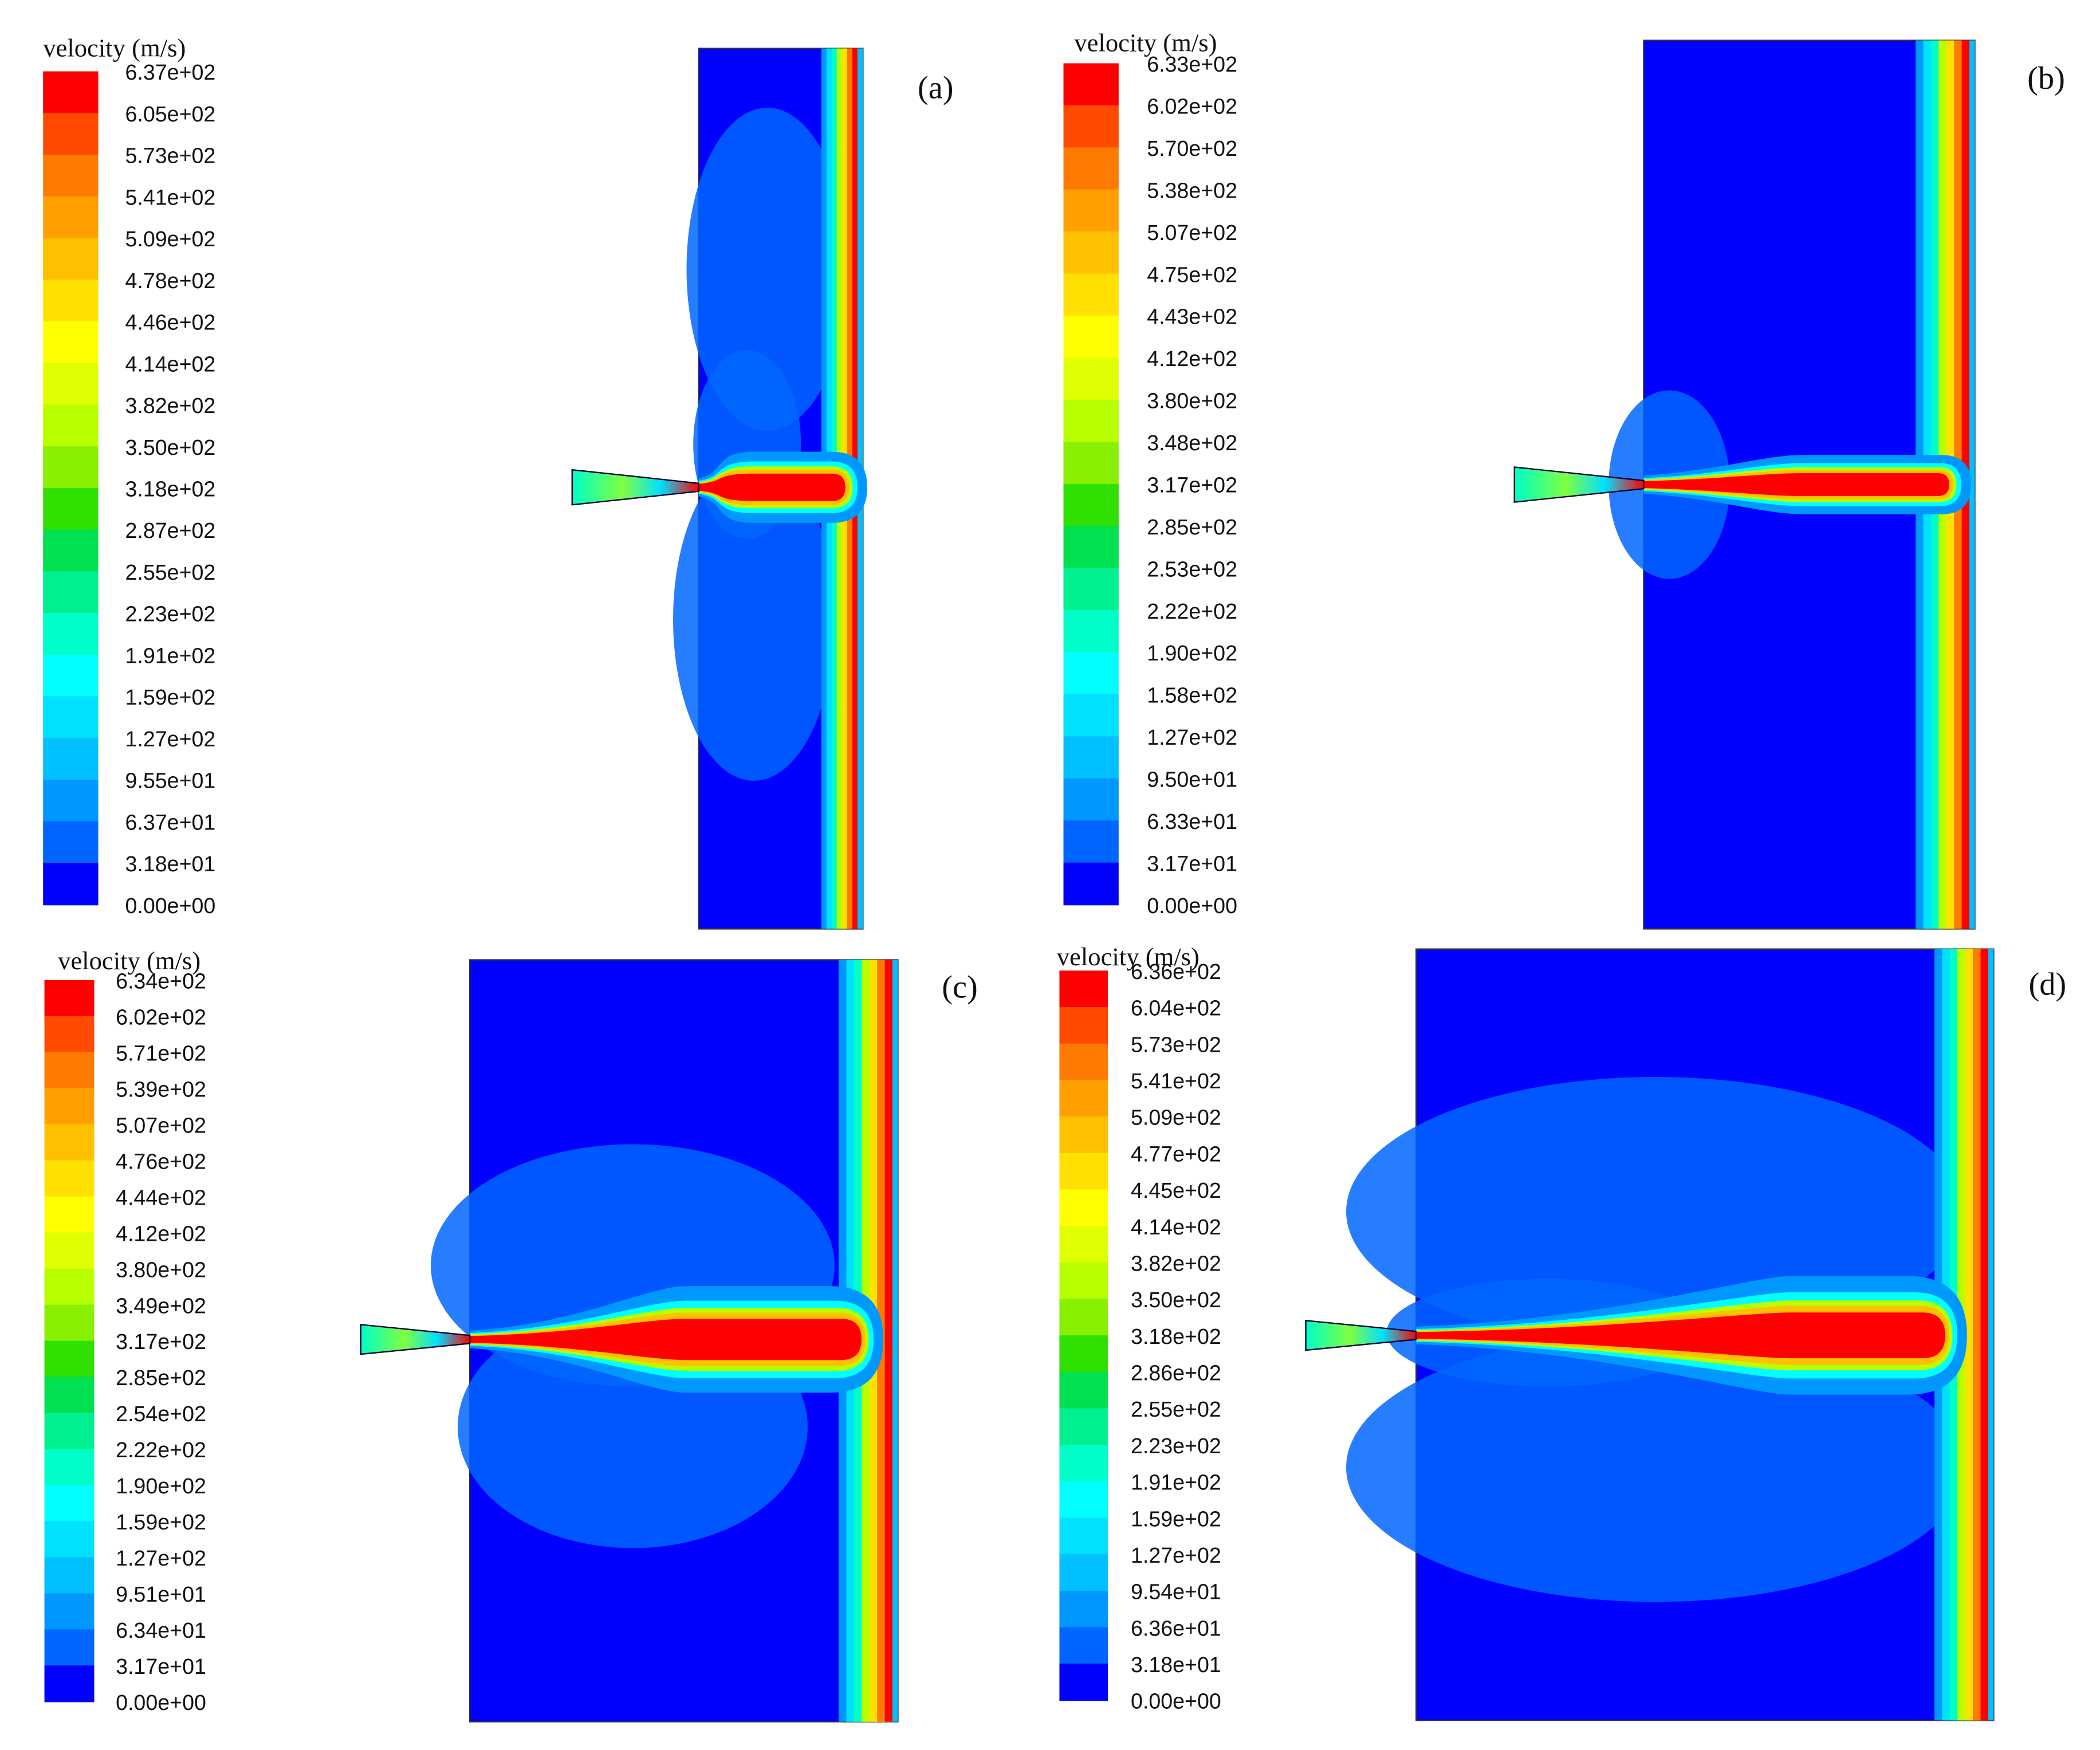  Describe the element at coordinates (170, 572) in the screenshot. I see `colorbar-label: 2.55e+02` at that location.